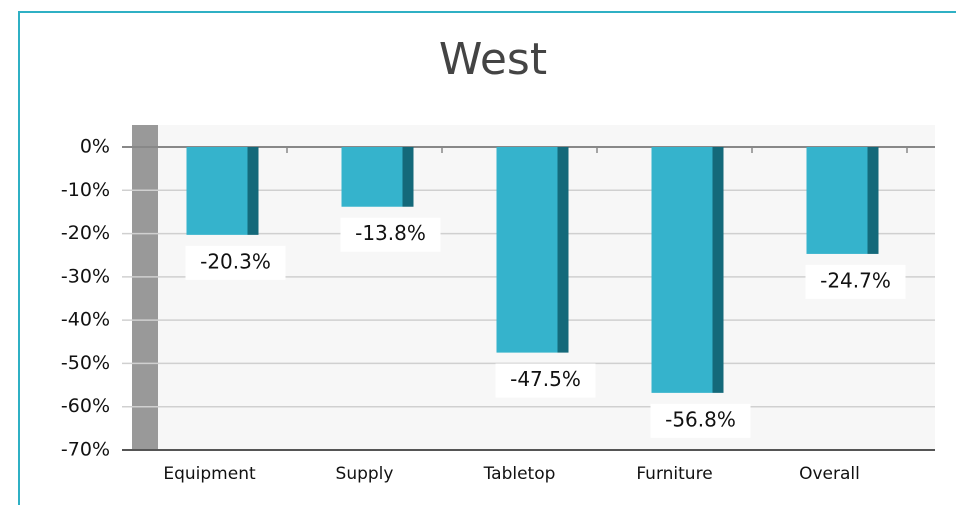 The width and height of the screenshot is (956, 505). What do you see at coordinates (85, 190) in the screenshot?
I see `y-tick-label: -10%` at bounding box center [85, 190].